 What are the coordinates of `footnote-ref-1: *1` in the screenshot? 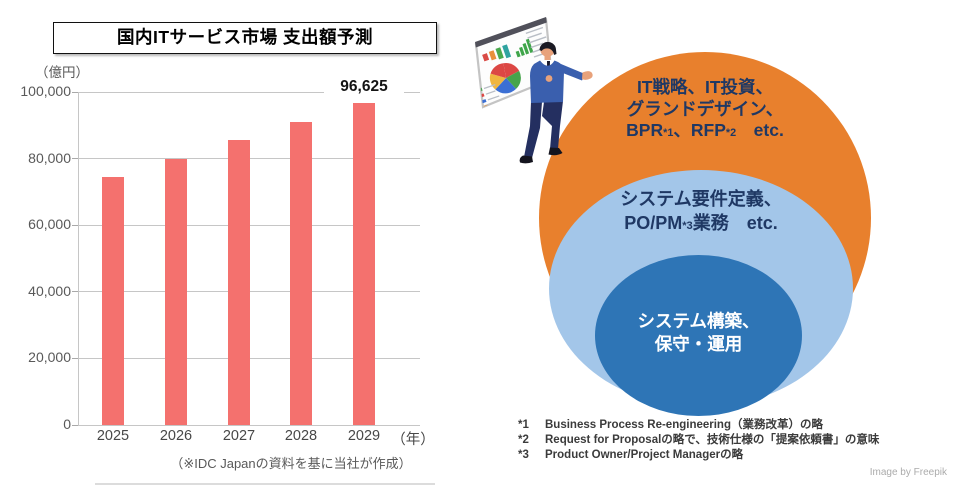 It's located at (668, 133).